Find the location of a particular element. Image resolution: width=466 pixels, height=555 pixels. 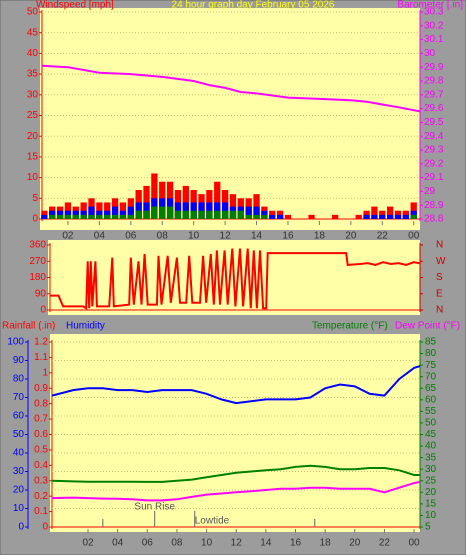

x-tick-label: 20 is located at coordinates (355, 543).